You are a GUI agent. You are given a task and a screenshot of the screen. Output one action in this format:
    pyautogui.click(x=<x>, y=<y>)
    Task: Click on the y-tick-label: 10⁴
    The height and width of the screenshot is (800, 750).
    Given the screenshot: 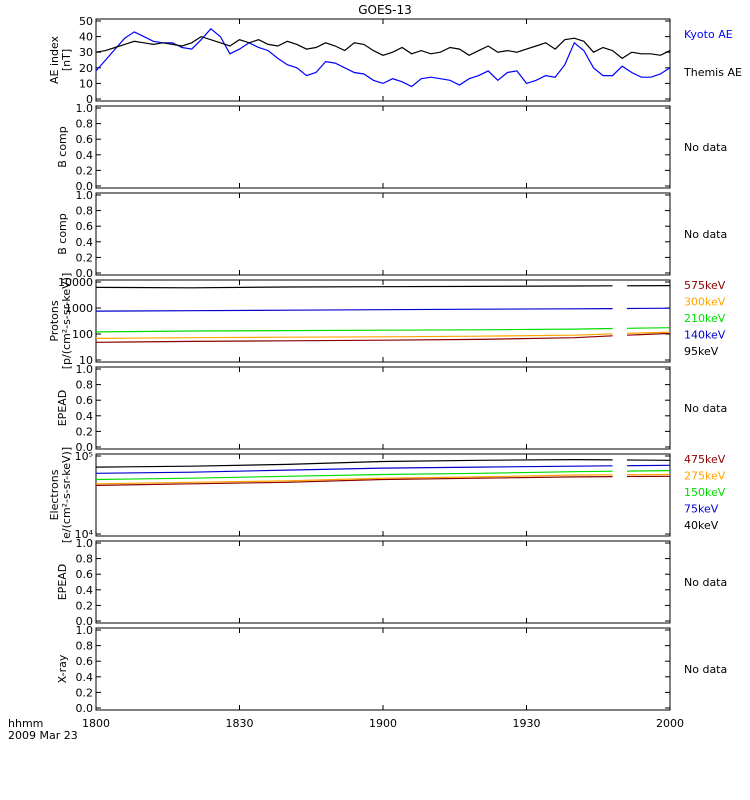 What is the action you would take?
    pyautogui.click(x=84, y=534)
    